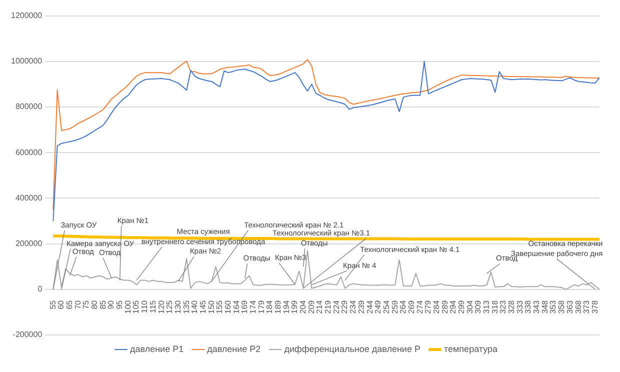 The height and width of the screenshot is (372, 620). What do you see at coordinates (27, 335) in the screenshot?
I see `y-tick-label: -200000` at bounding box center [27, 335].